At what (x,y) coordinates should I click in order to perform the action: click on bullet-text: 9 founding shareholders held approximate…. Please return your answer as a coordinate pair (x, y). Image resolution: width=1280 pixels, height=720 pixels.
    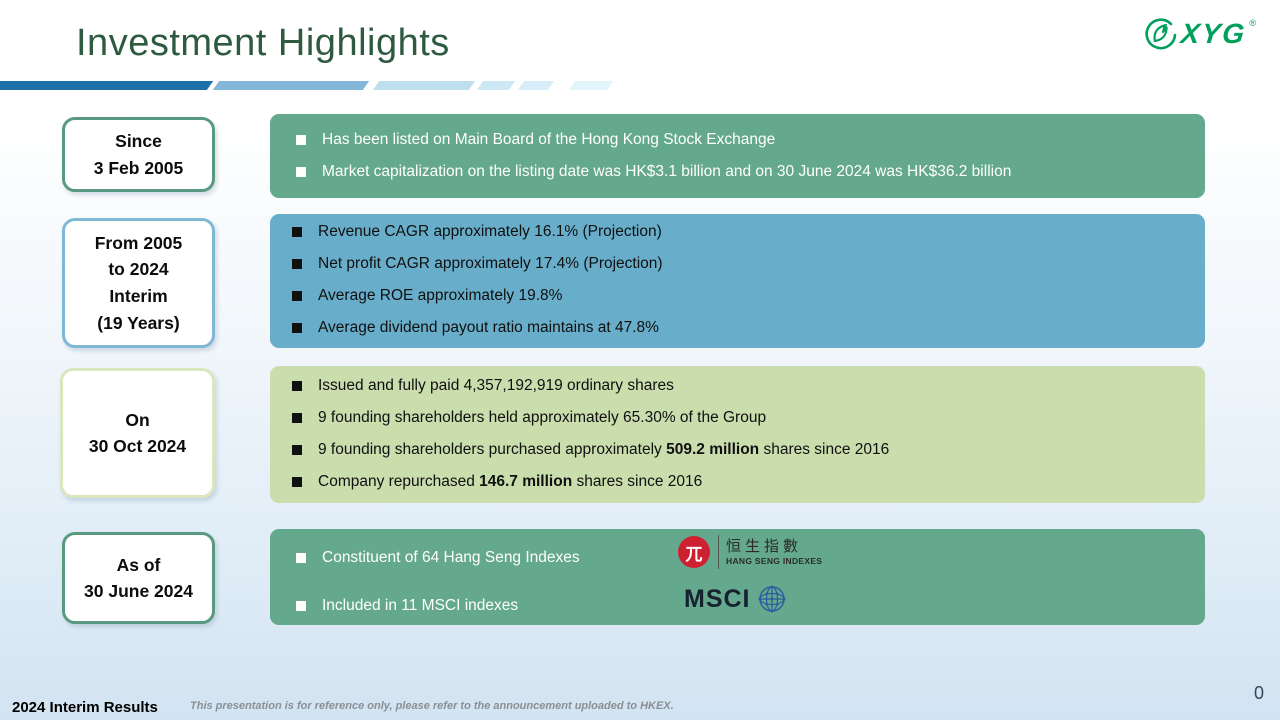
    Looking at the image, I should click on (542, 417).